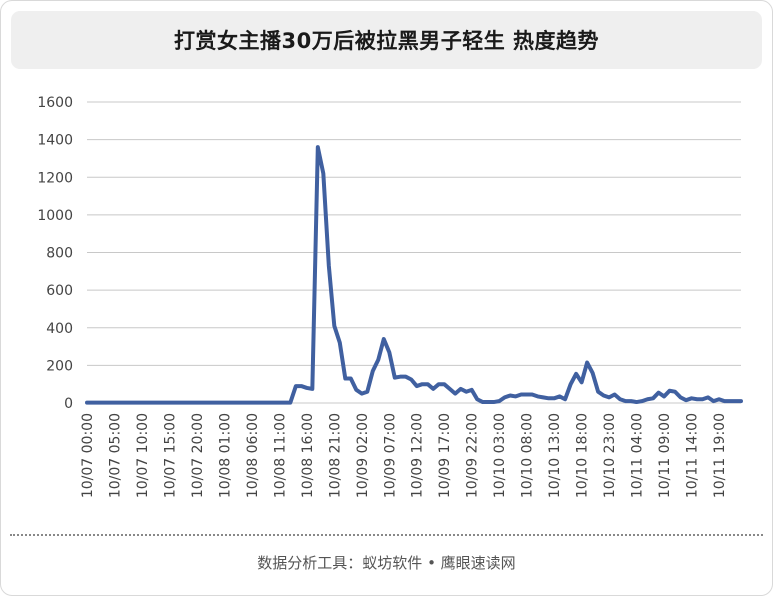 The image size is (773, 596). What do you see at coordinates (280, 455) in the screenshot?
I see `x-tick-label: 10/08 11:00` at bounding box center [280, 455].